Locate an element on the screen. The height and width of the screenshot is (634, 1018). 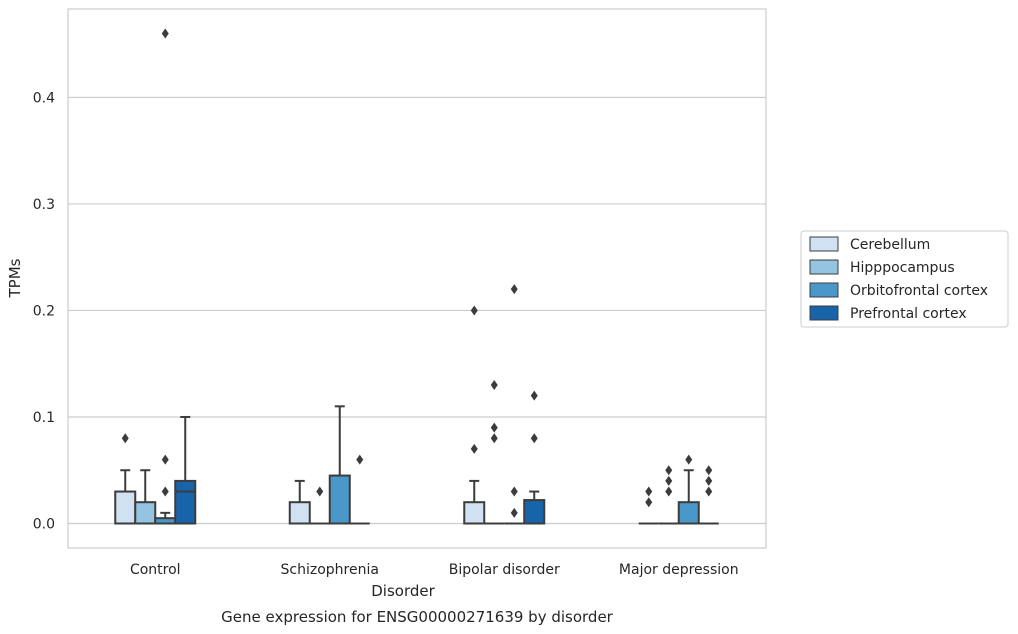
legend-frame is located at coordinates (904, 279).